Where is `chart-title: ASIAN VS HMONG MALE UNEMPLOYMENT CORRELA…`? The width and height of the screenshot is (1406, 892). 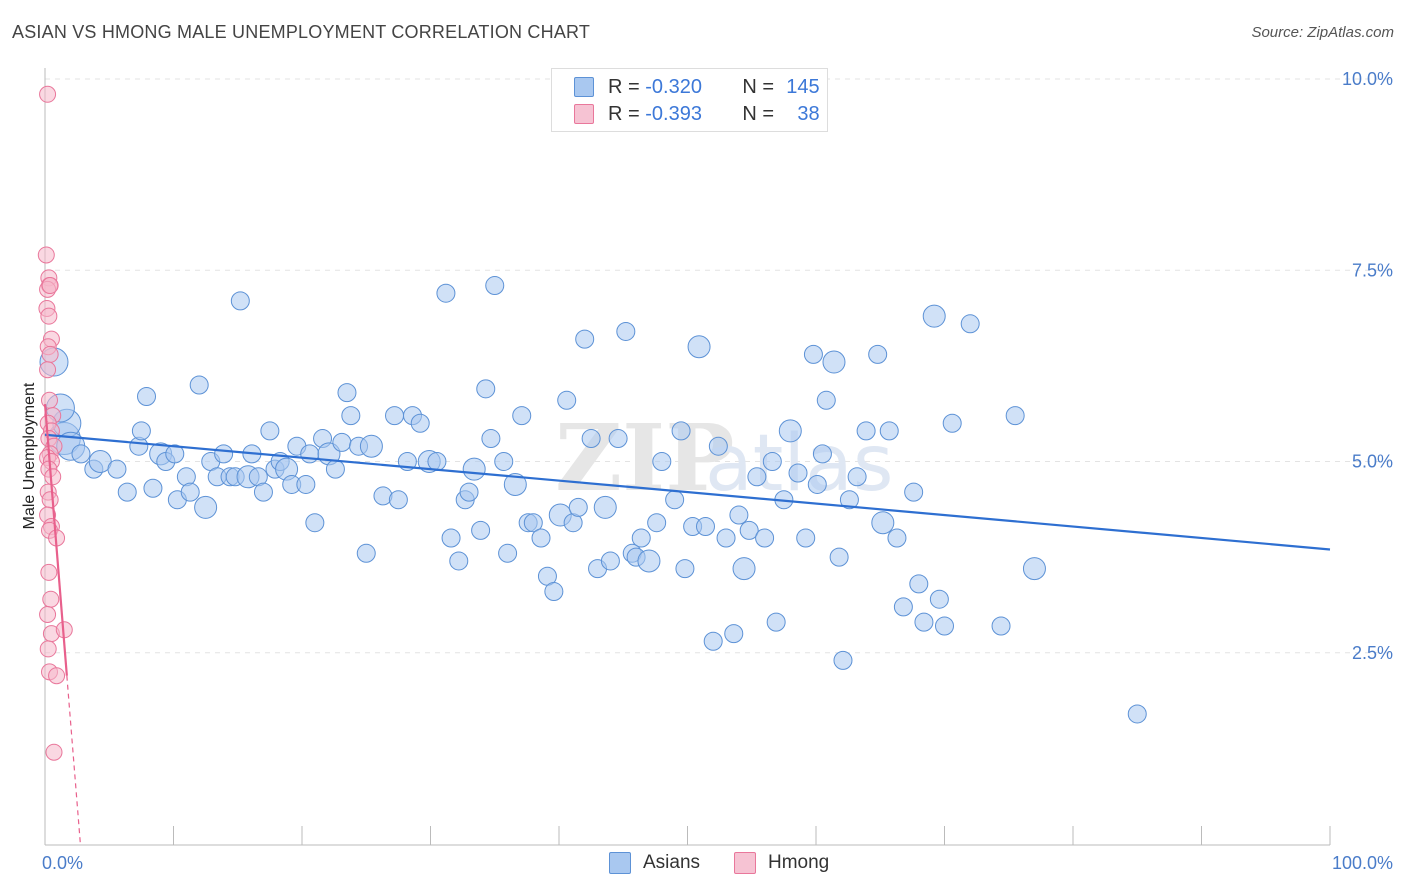 chart-title: ASIAN VS HMONG MALE UNEMPLOYMENT CORRELA… is located at coordinates (301, 32).